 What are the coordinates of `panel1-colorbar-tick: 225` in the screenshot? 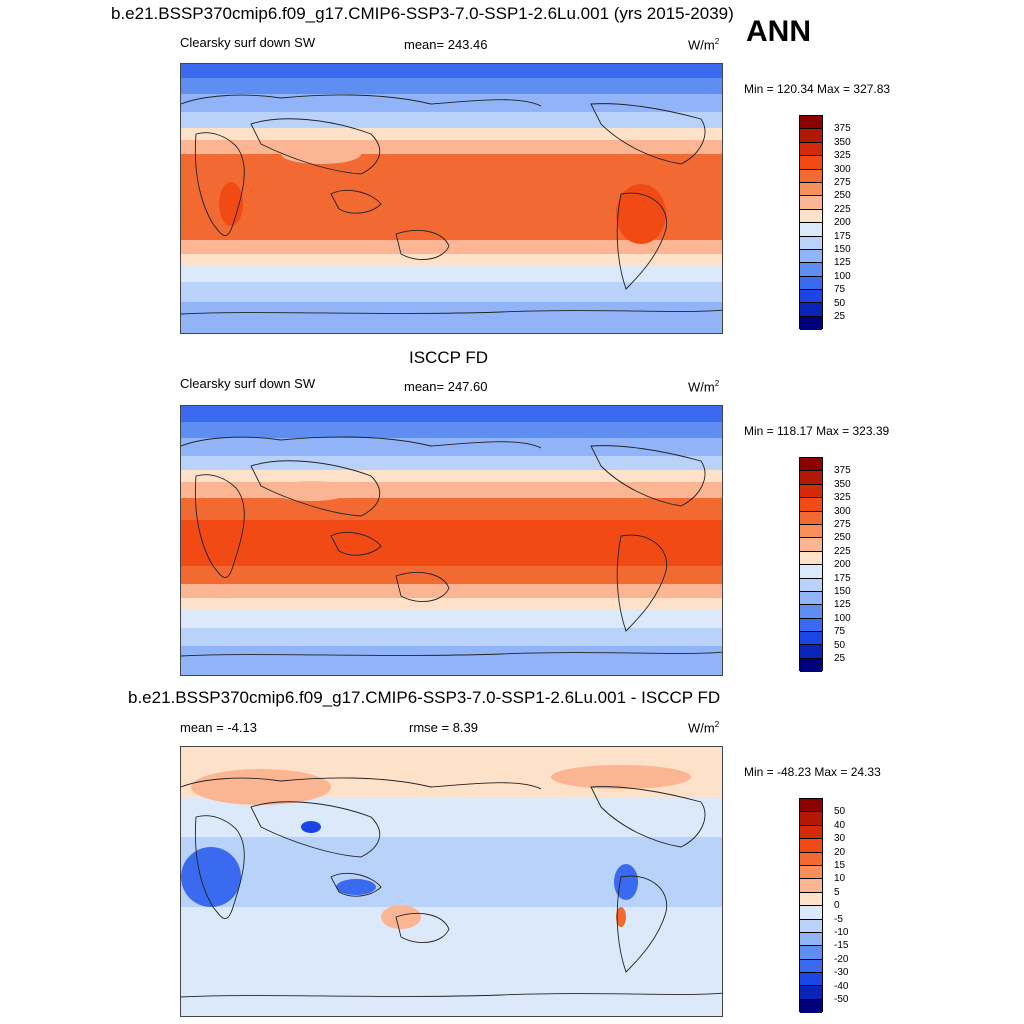 It's located at (842, 209).